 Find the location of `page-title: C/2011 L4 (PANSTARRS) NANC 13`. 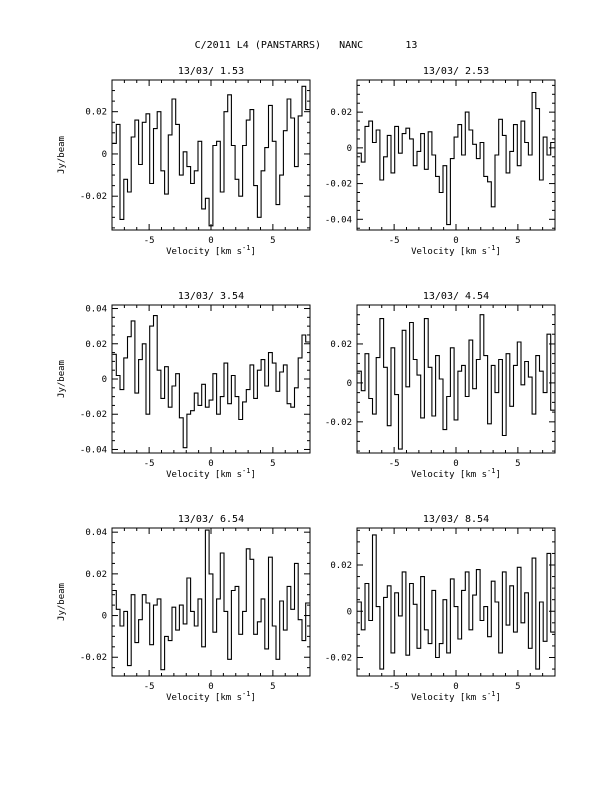

page-title: C/2011 L4 (PANSTARRS) NANC 13 is located at coordinates (306, 45).